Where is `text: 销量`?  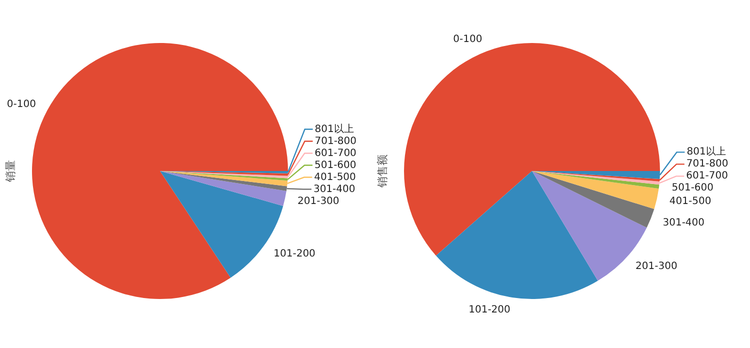 text: 销量 is located at coordinates (10, 171).